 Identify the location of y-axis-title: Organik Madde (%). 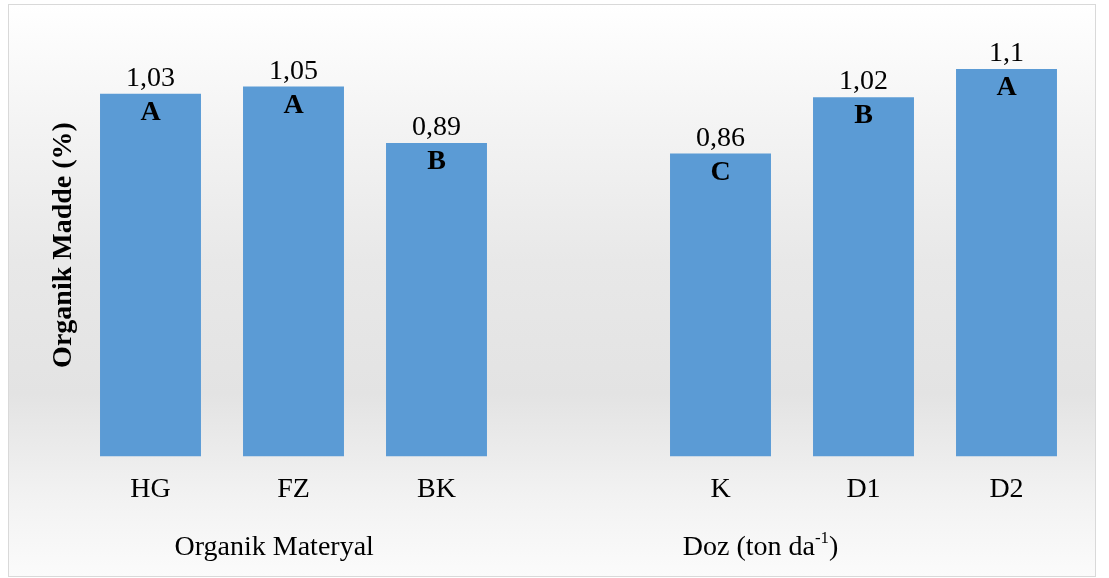
(61, 245).